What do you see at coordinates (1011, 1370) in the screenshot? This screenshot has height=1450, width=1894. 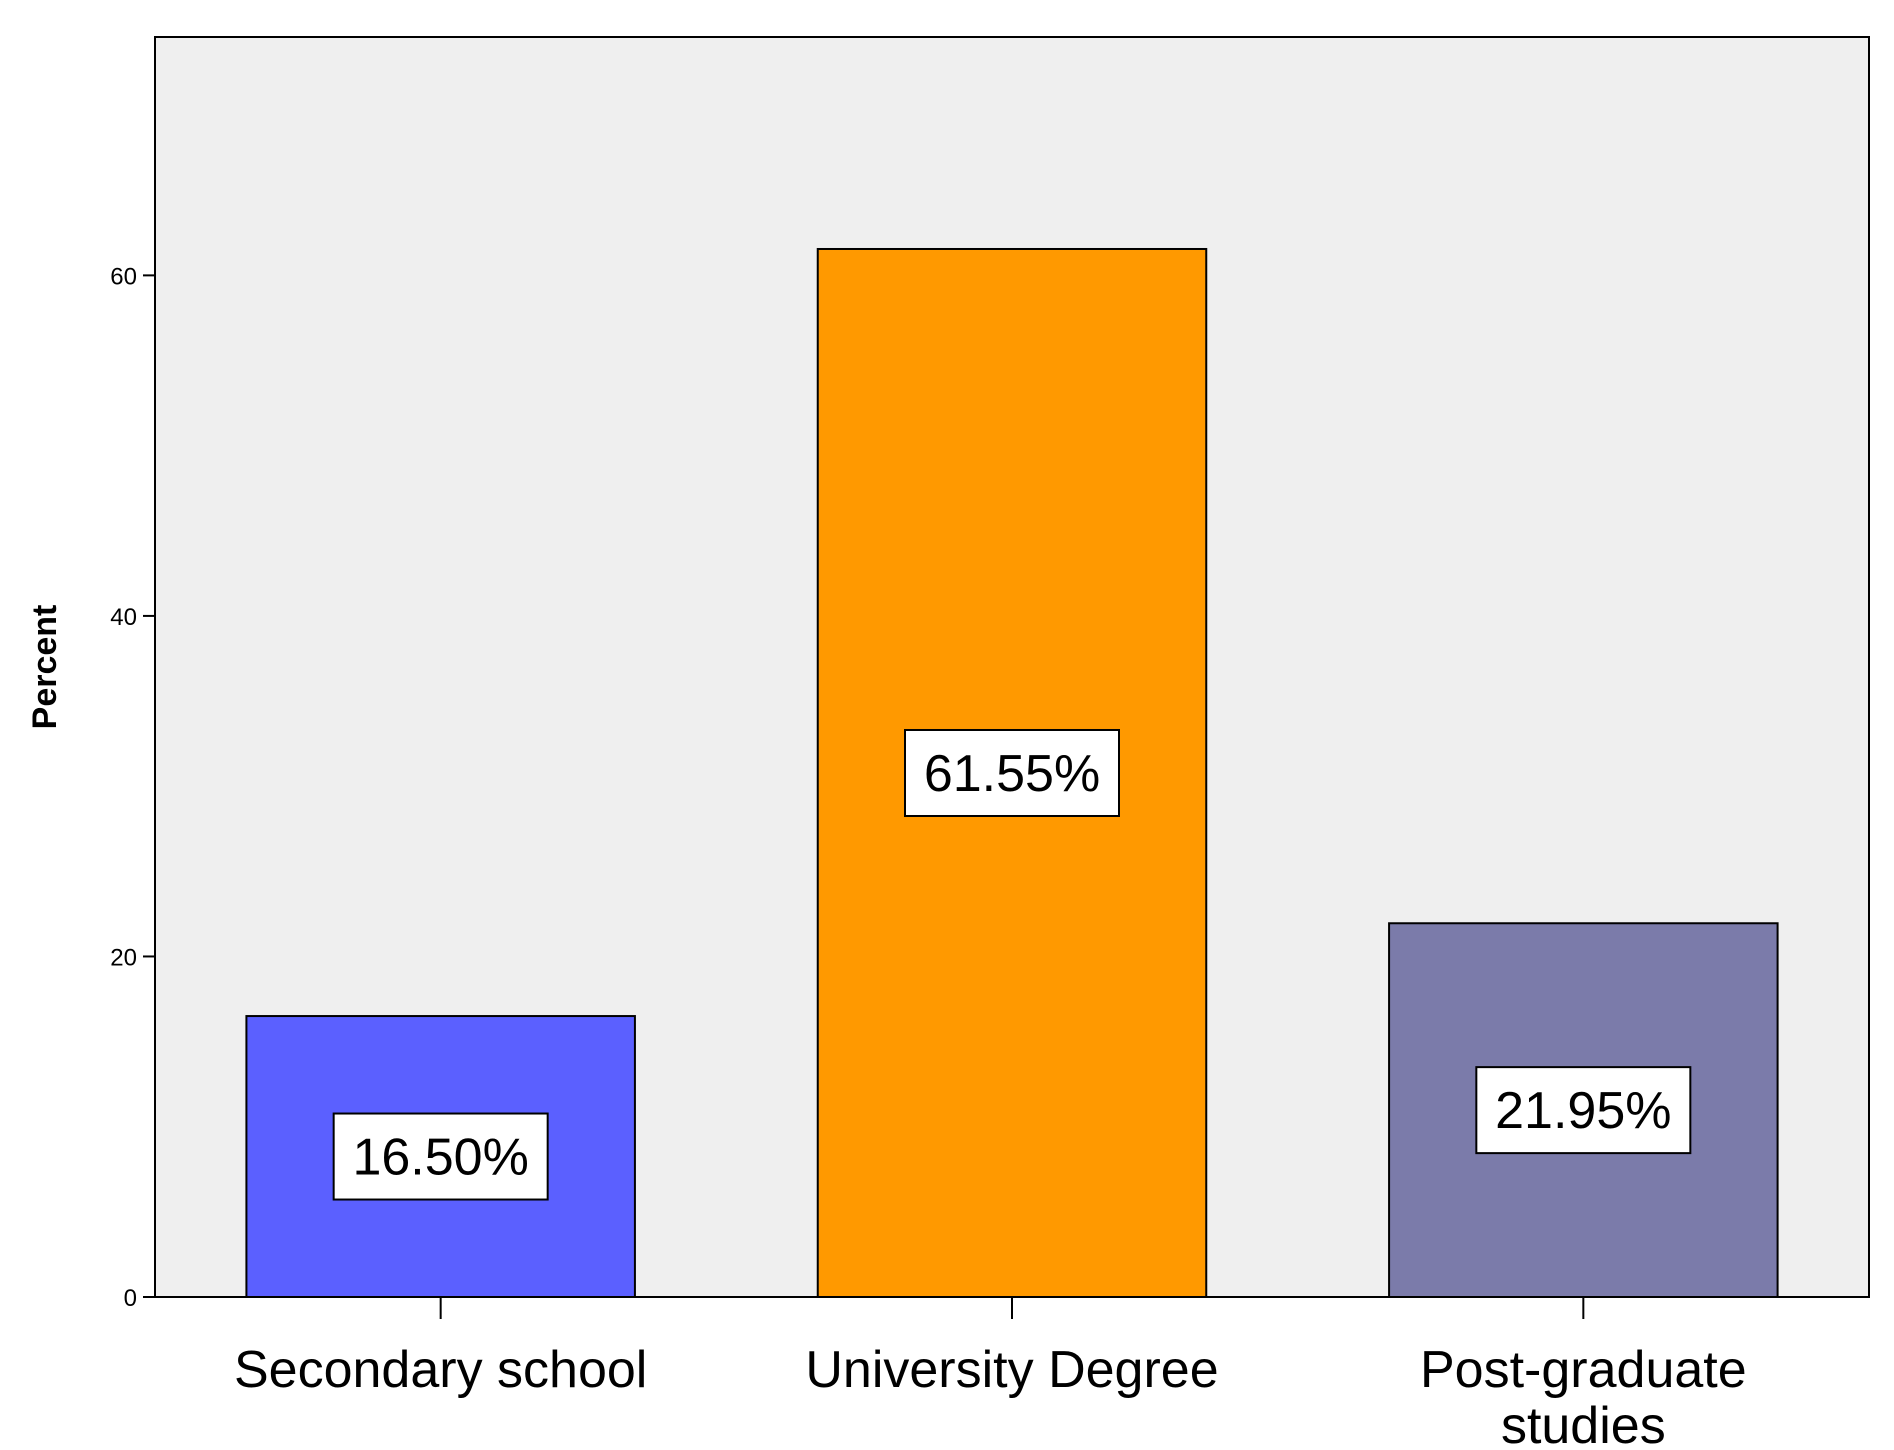 I see `x-tick-label: University Degree` at bounding box center [1011, 1370].